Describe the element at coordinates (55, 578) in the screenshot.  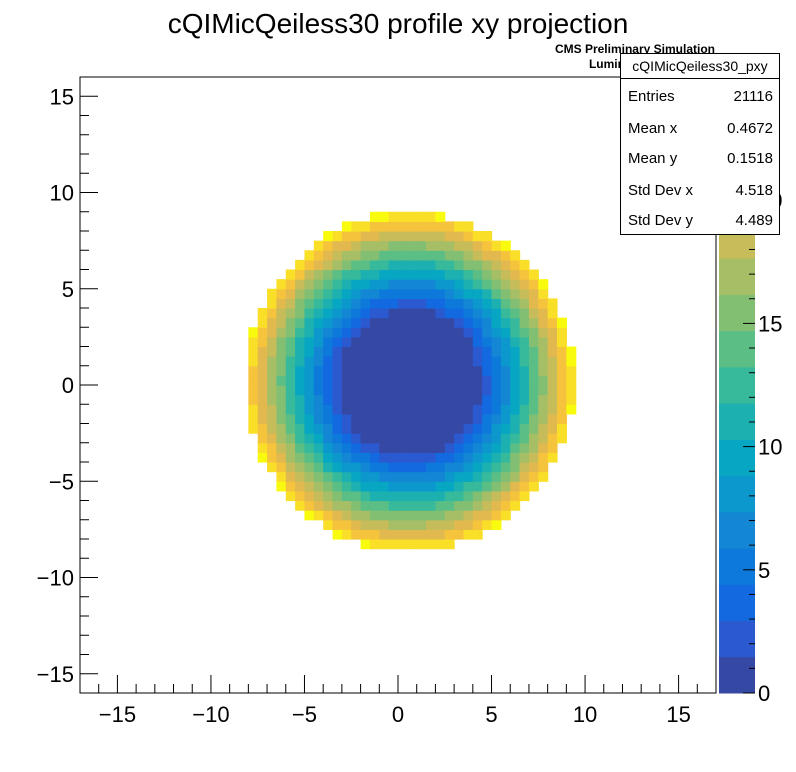
I see `y-tick-label: −10` at that location.